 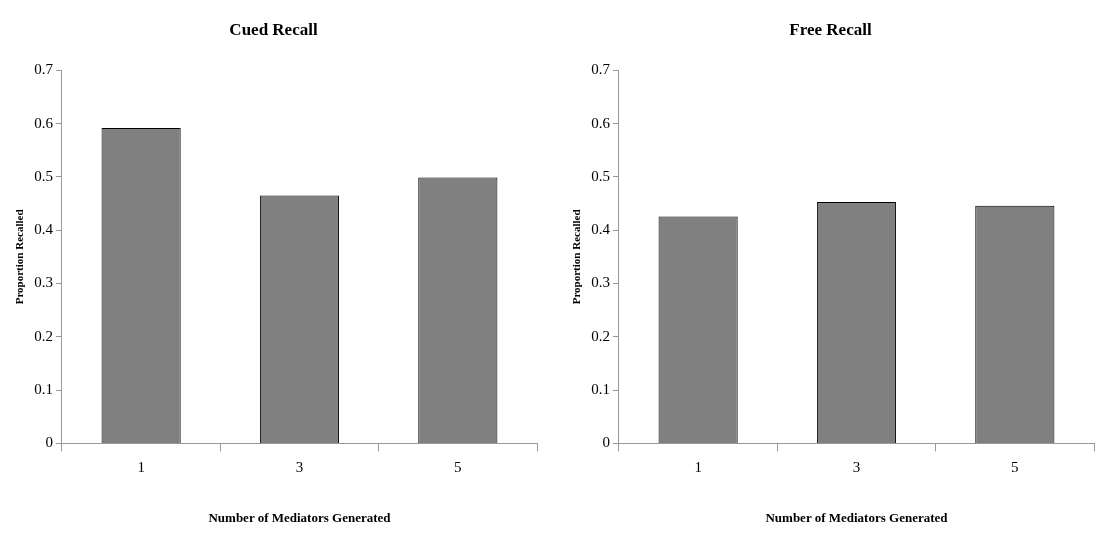 I want to click on chart-title: Cued Recall, so click(x=273, y=29).